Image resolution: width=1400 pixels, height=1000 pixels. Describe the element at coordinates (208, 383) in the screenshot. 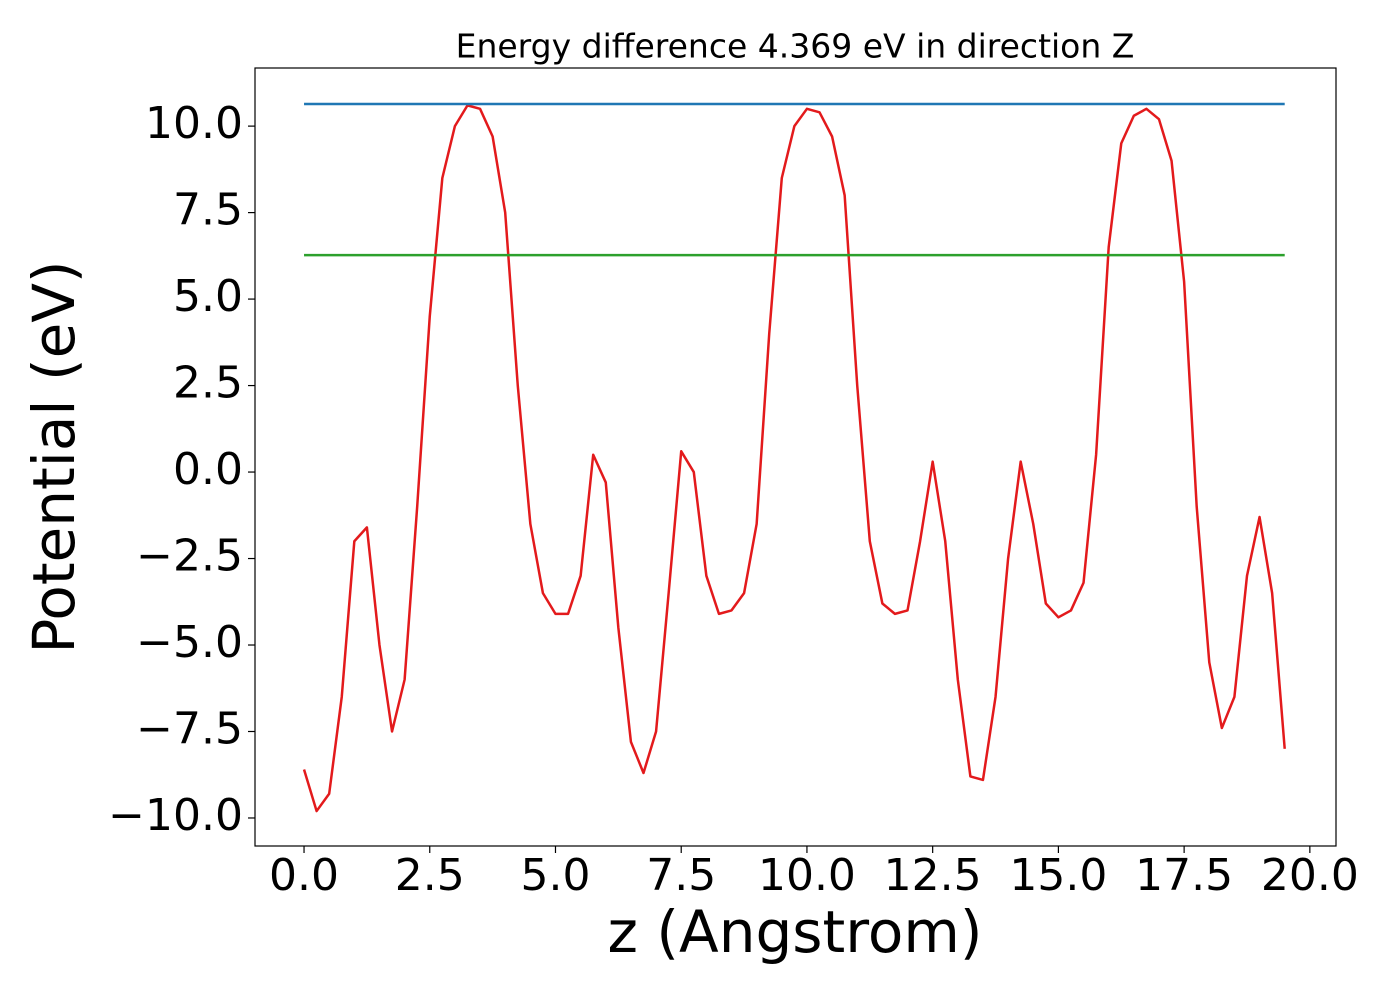

I see `y-tick-label: 2.5` at that location.